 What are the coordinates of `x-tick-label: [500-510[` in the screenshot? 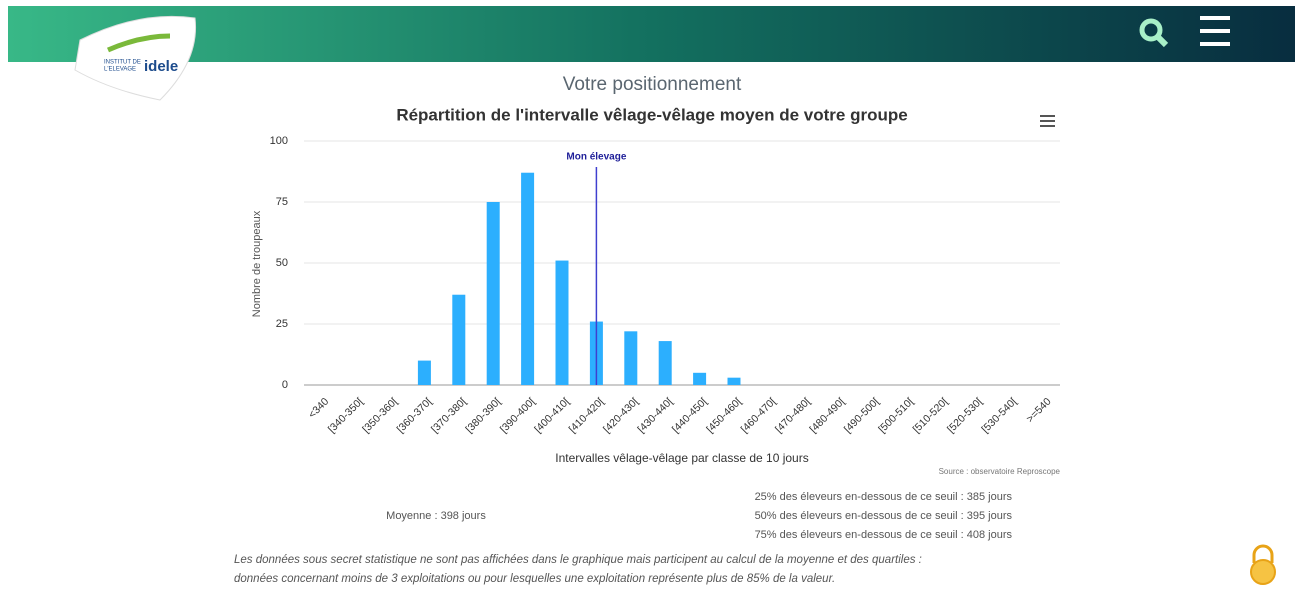 It's located at (896, 416).